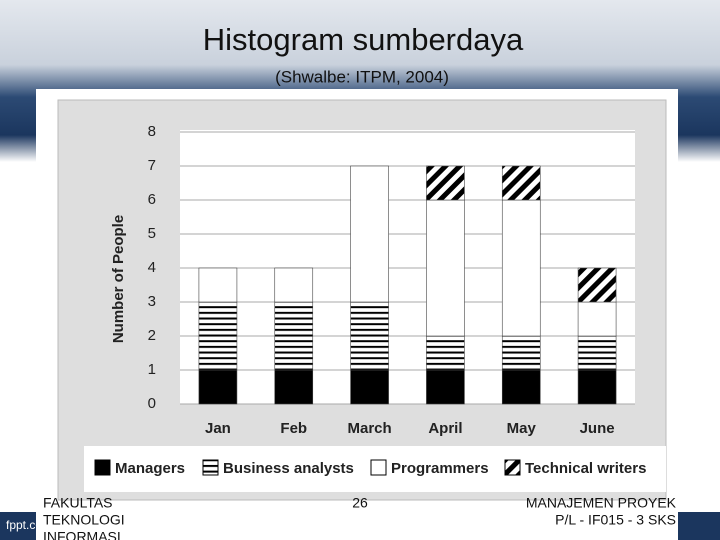  I want to click on footer-left: FAKULTAS, so click(78, 503).